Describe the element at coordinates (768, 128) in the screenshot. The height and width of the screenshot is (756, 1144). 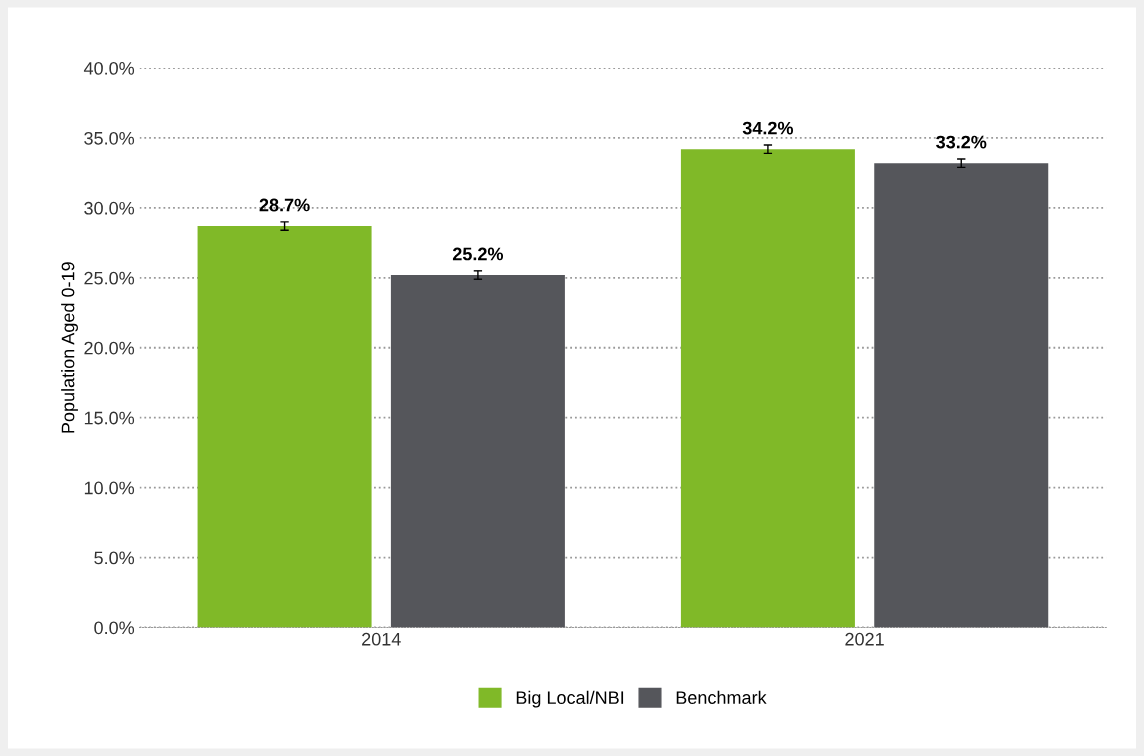
I see `data-label: 34.2%` at that location.